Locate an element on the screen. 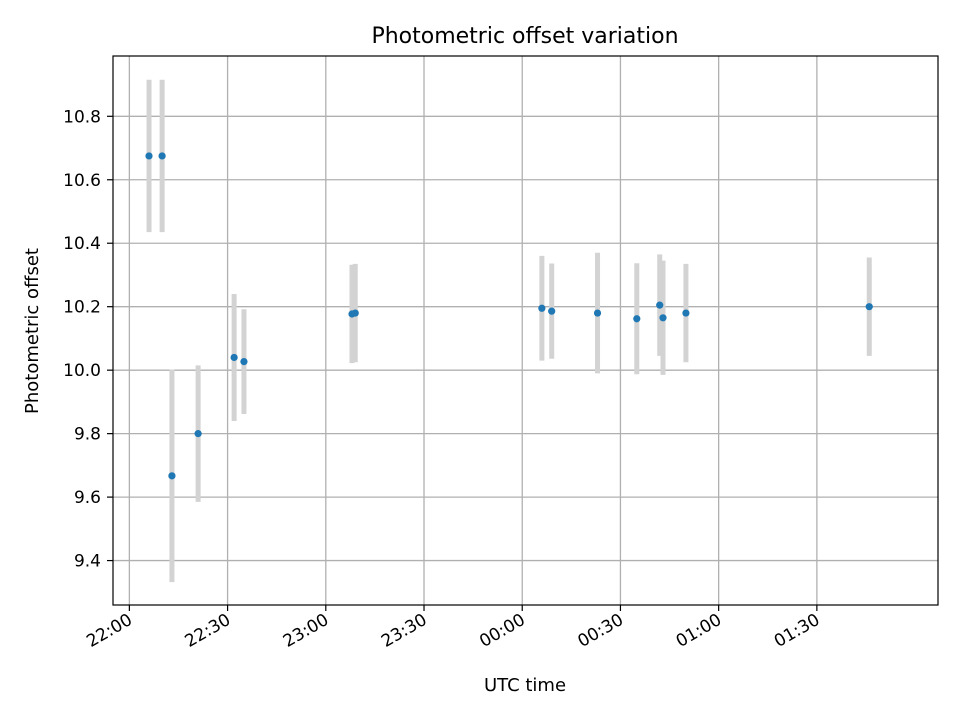 The height and width of the screenshot is (720, 960). y-tick-label: 9.6 is located at coordinates (87, 498).